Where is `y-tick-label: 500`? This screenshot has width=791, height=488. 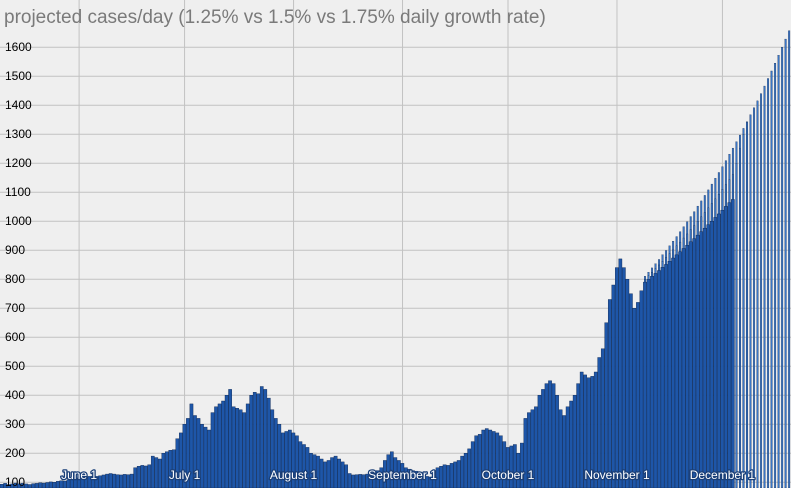 y-tick-label: 500 is located at coordinates (15, 366).